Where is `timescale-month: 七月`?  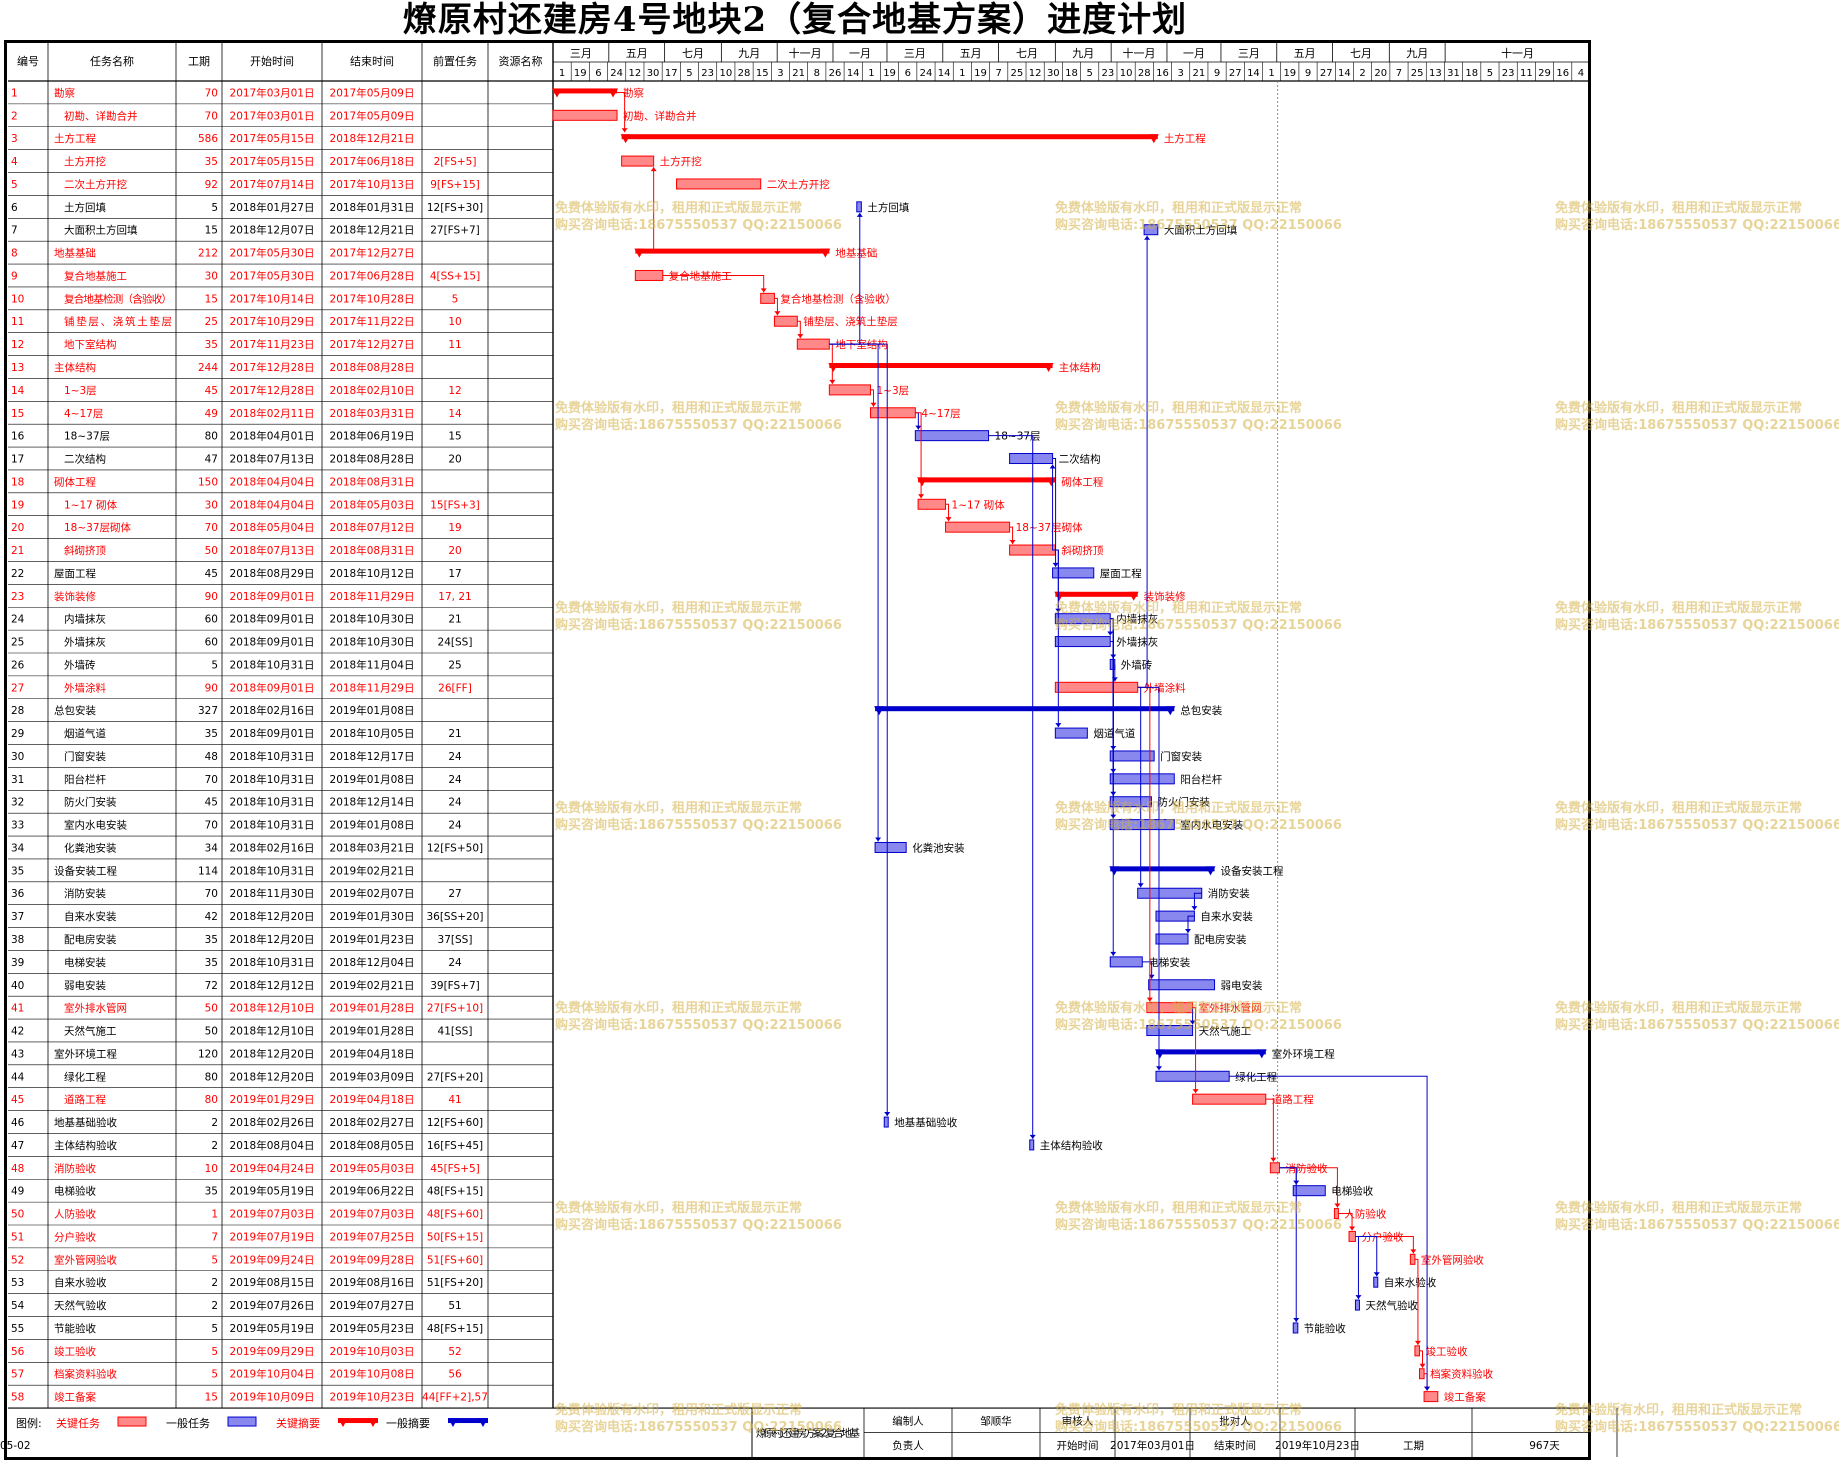
timescale-month: 七月 is located at coordinates (1361, 53).